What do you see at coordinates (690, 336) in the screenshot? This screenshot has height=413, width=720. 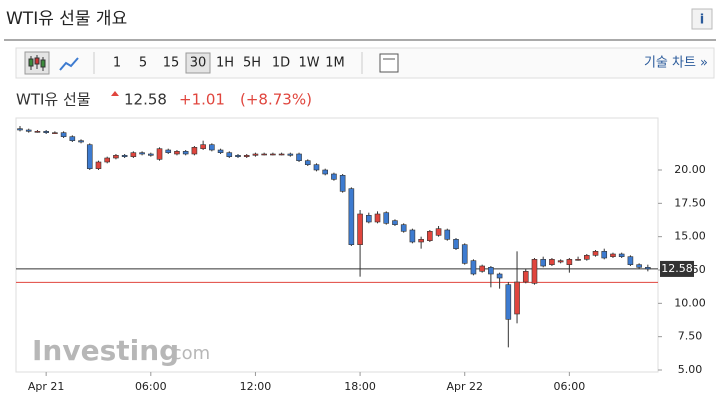 I see `y-tick-label: 7.50` at bounding box center [690, 336].